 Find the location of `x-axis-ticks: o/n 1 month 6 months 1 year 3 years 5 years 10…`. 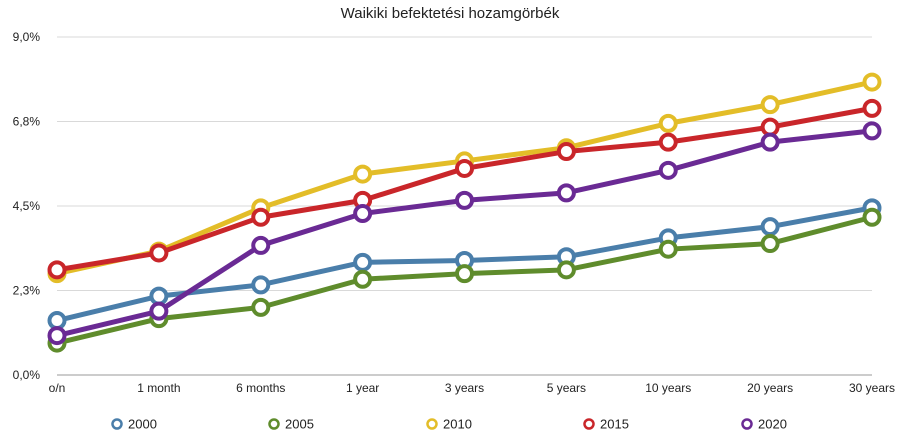

x-axis-ticks: o/n 1 month 6 months 1 year 3 years 5 years 10… is located at coordinates (472, 388).